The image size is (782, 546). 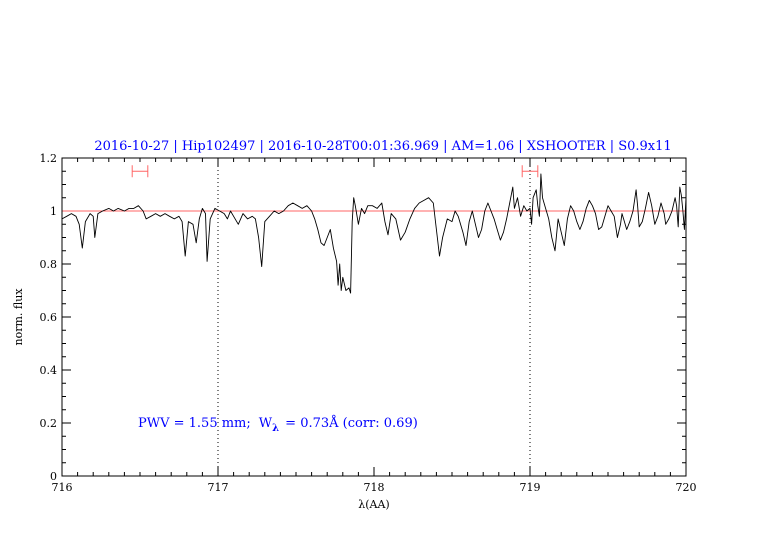 I want to click on pwv-annotation: PWV = 1.55 mm; Wλ = 0.73Å (corr: 0.69), so click(x=278, y=424).